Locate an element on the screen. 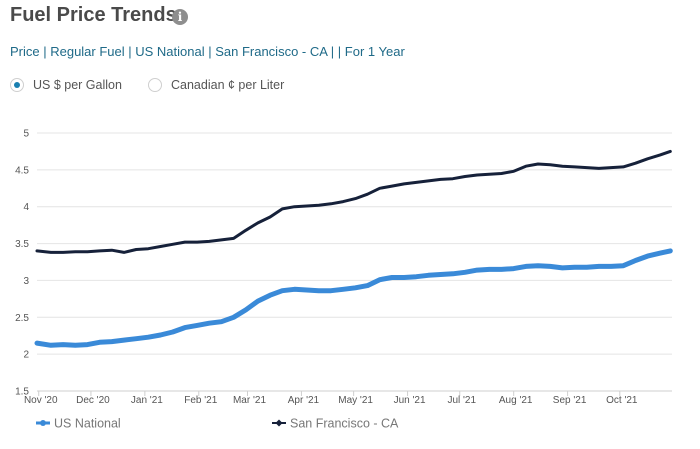 The height and width of the screenshot is (449, 700). x-tick-label: Apr '21 is located at coordinates (304, 400).